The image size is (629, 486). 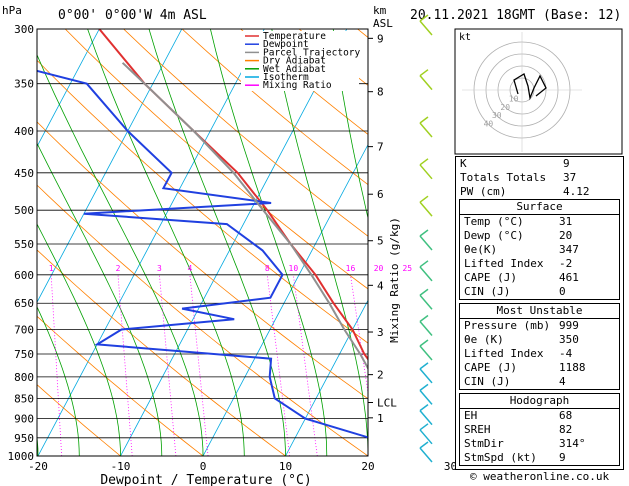 I want to click on surface-title: Surface, so click(x=539, y=207).